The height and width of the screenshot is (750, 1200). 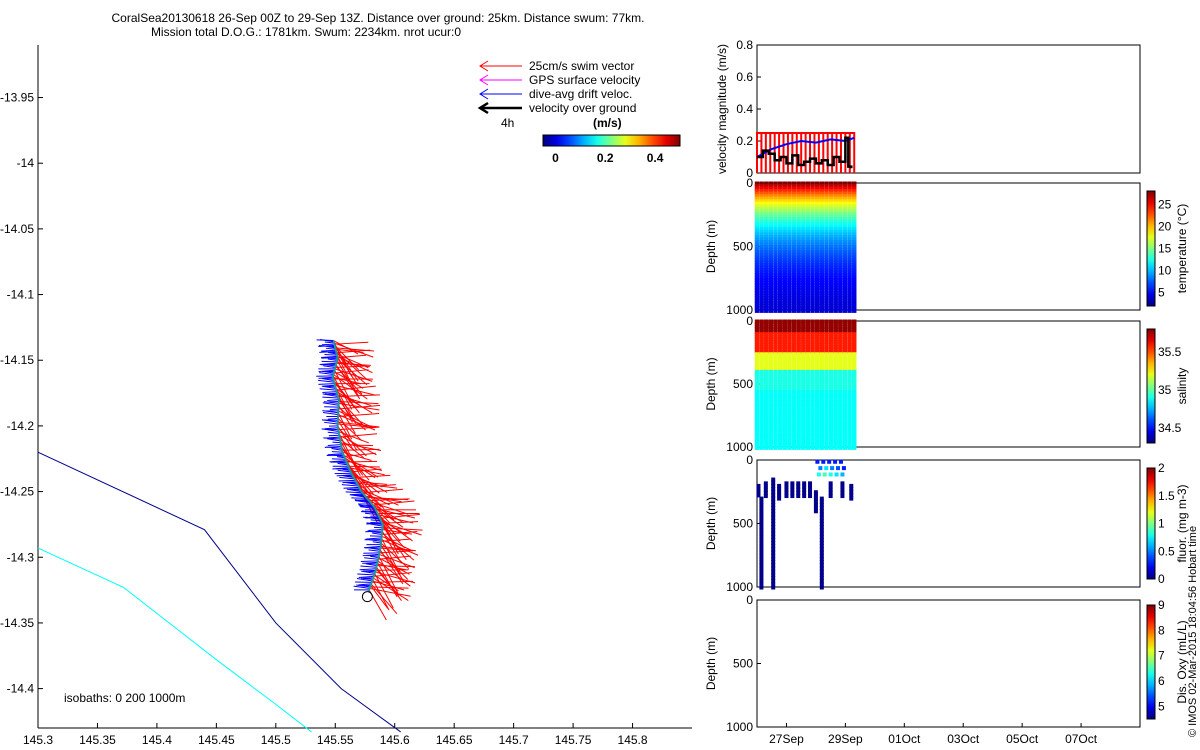 What do you see at coordinates (1165, 271) in the screenshot?
I see `temp-colorbar-tick-label: 10` at bounding box center [1165, 271].